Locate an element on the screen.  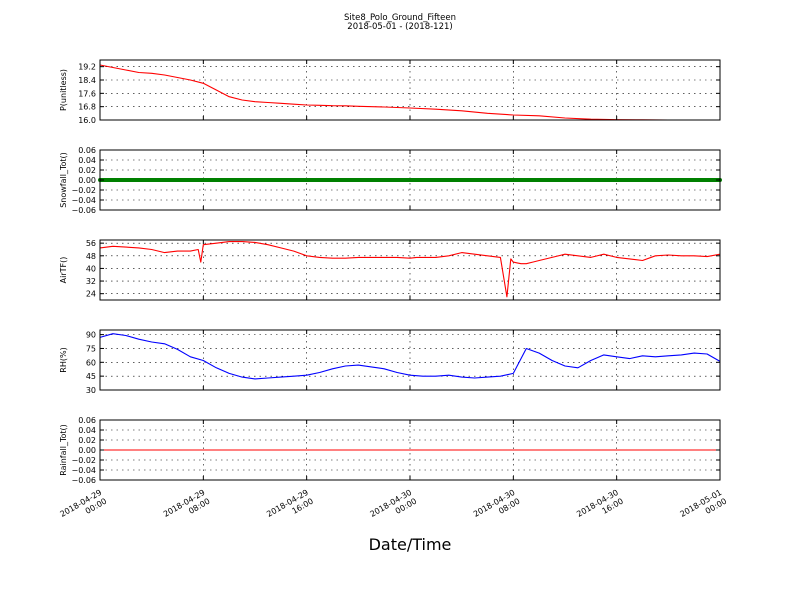
y-axis-label: Rainfall_Tot() is located at coordinates (63, 450).